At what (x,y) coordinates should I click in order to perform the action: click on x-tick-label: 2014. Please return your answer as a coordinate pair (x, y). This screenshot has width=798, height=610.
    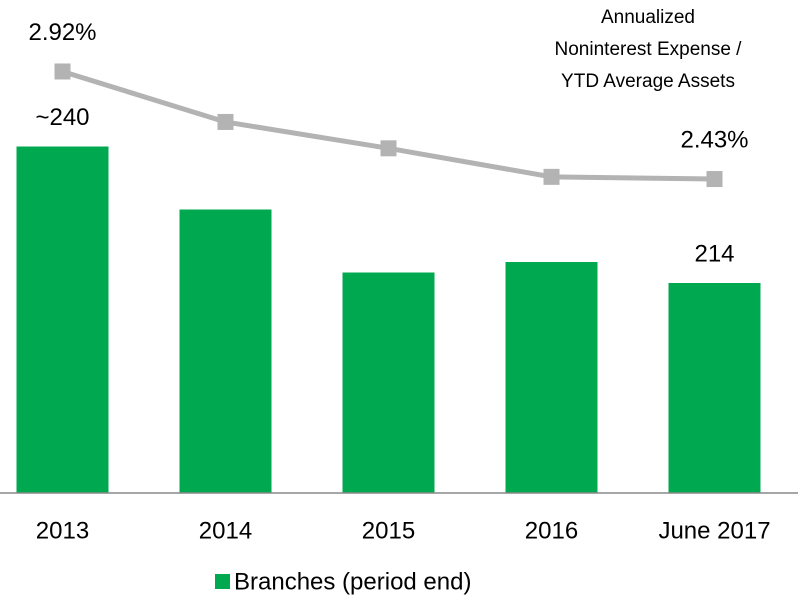
    Looking at the image, I should click on (225, 530).